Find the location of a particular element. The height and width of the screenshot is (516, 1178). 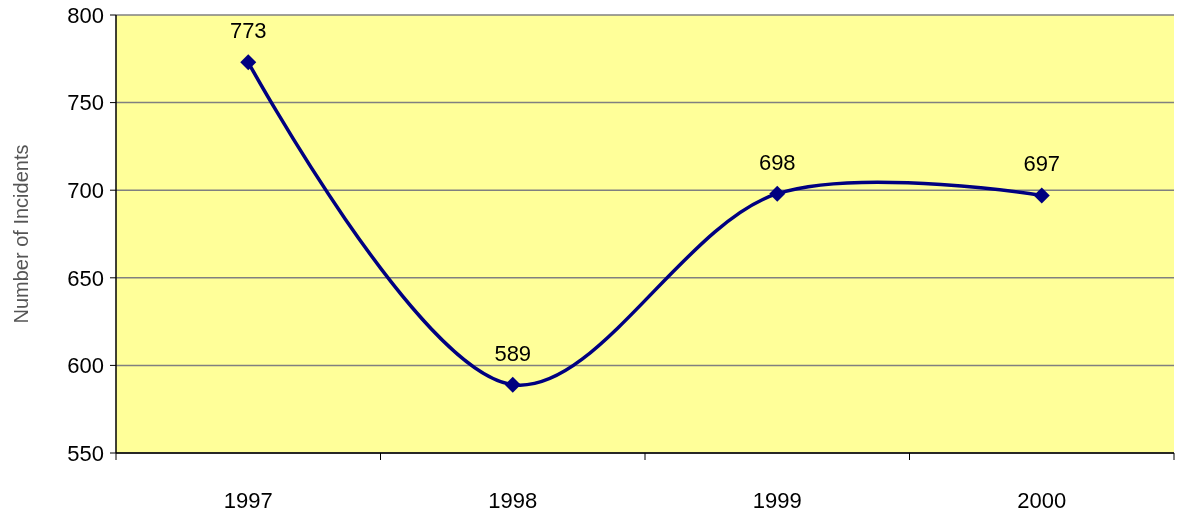

data-label: 698 is located at coordinates (777, 162).